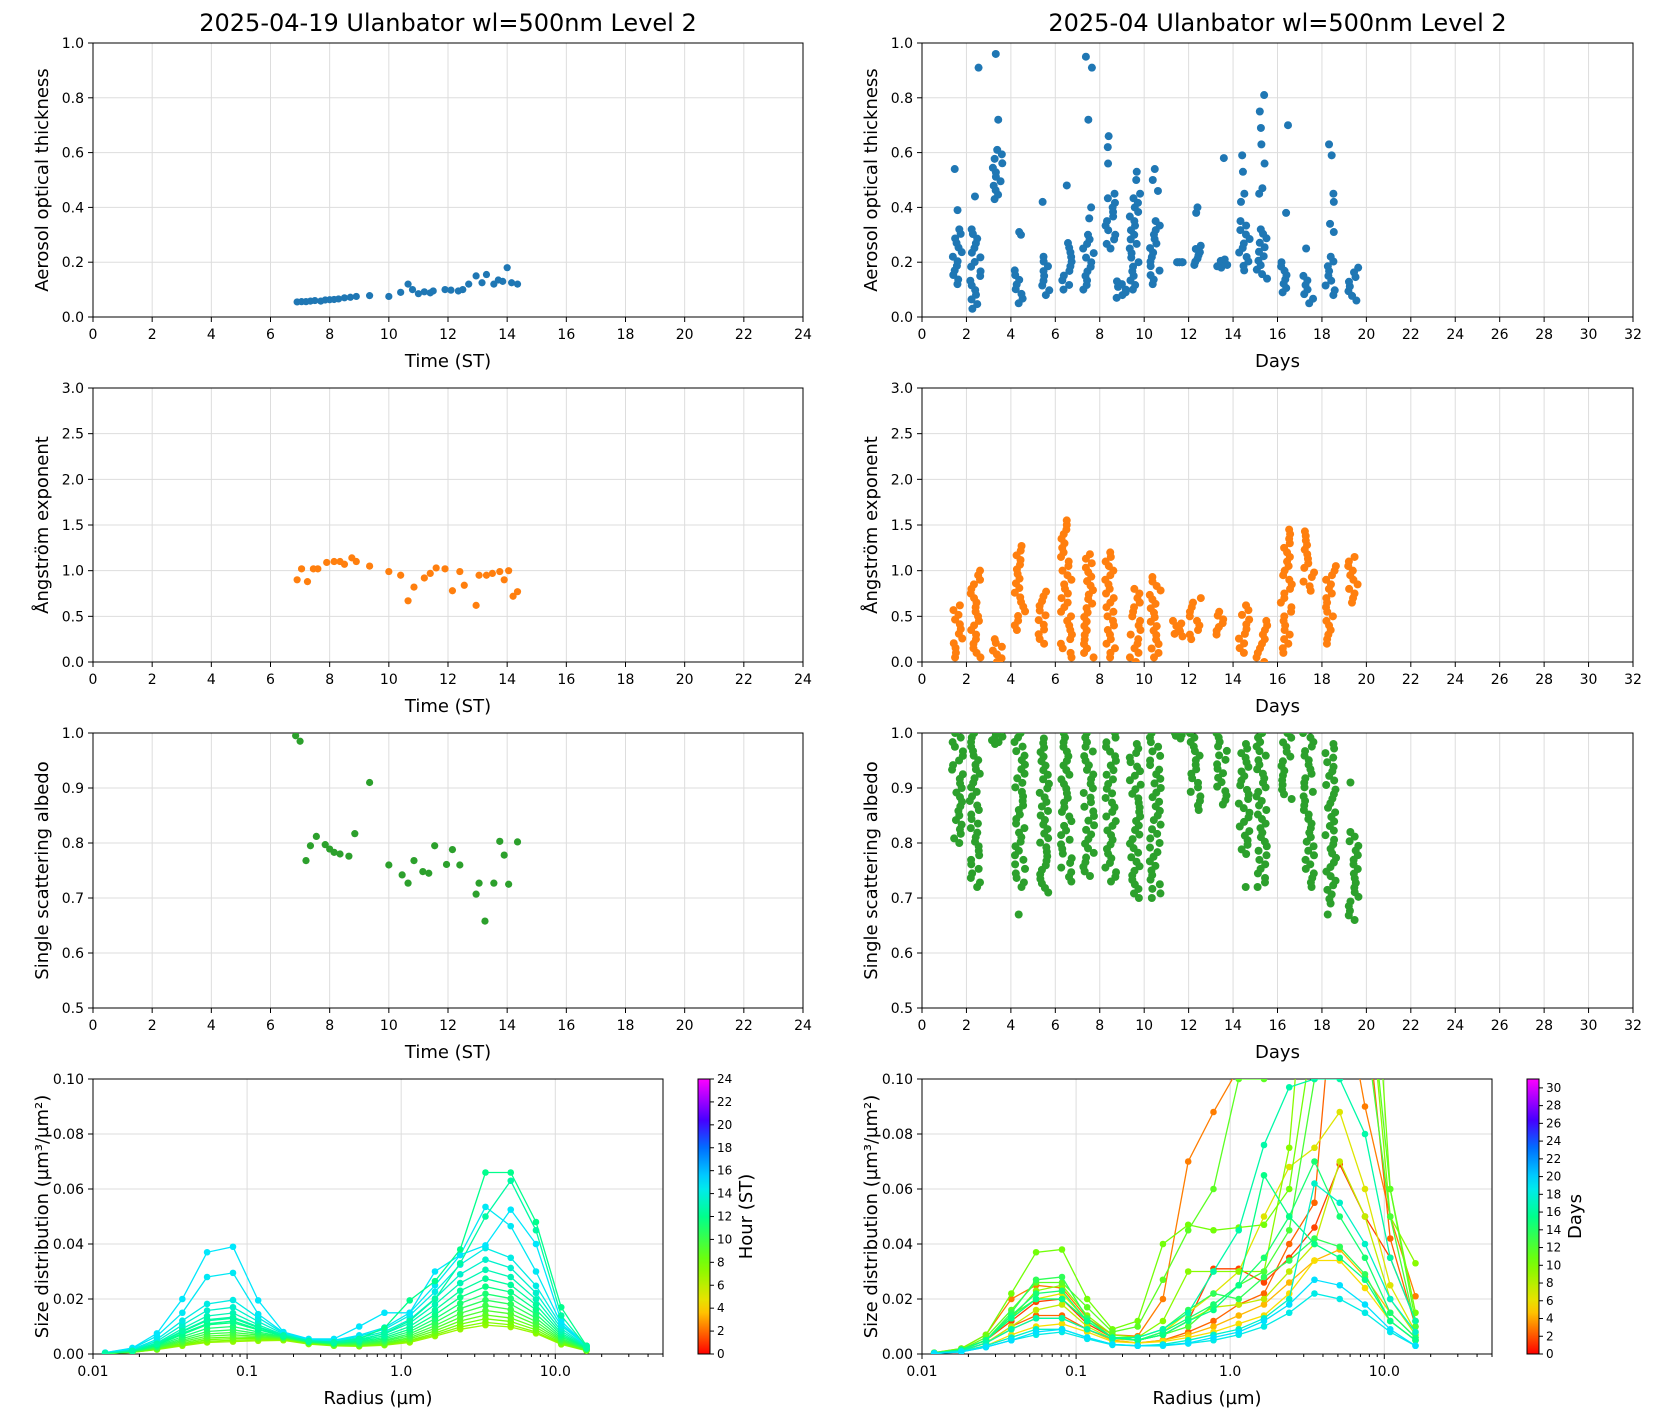 This screenshot has height=1420, width=1654. I want to click on size-day-colorbar-tick-label: 24, so click(724, 1079).